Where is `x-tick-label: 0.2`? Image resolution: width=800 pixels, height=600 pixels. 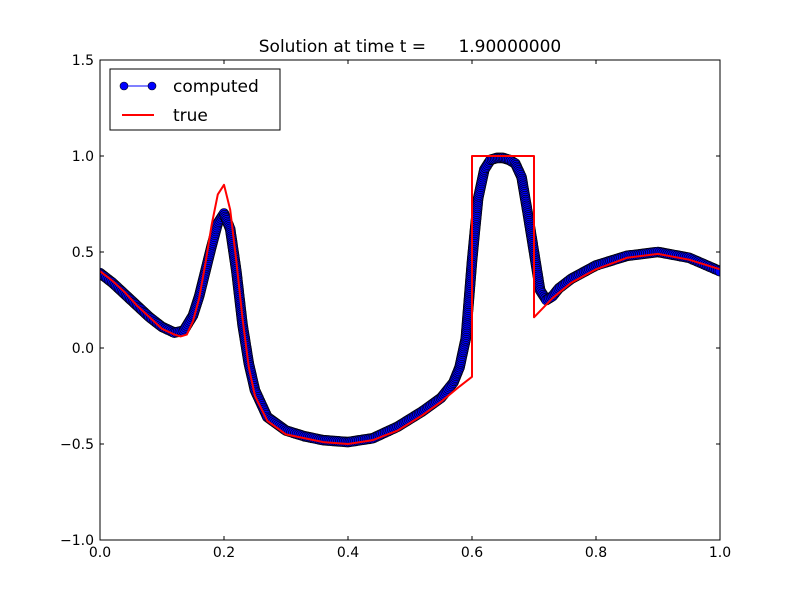
x-tick-label: 0.2 is located at coordinates (224, 553).